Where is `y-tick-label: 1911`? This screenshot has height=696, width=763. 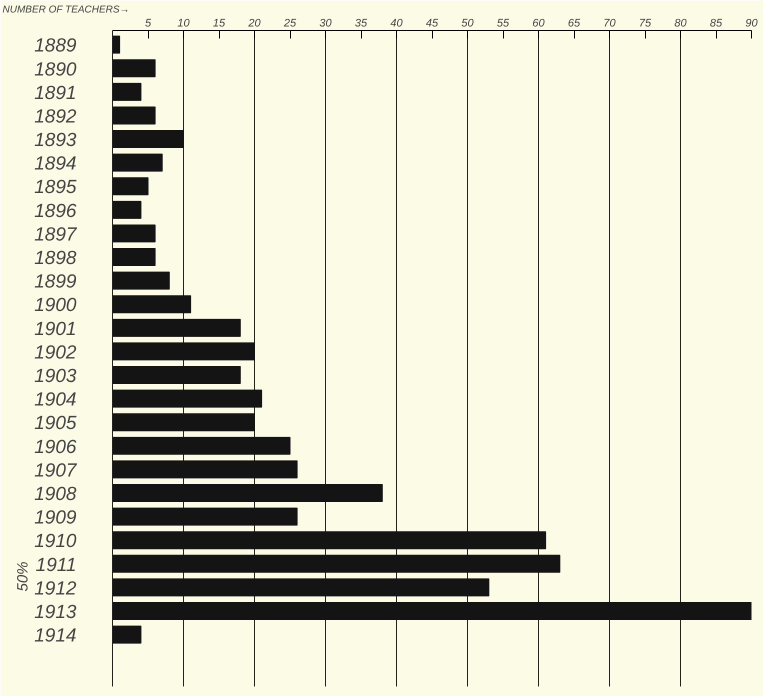
y-tick-label: 1911 is located at coordinates (56, 565).